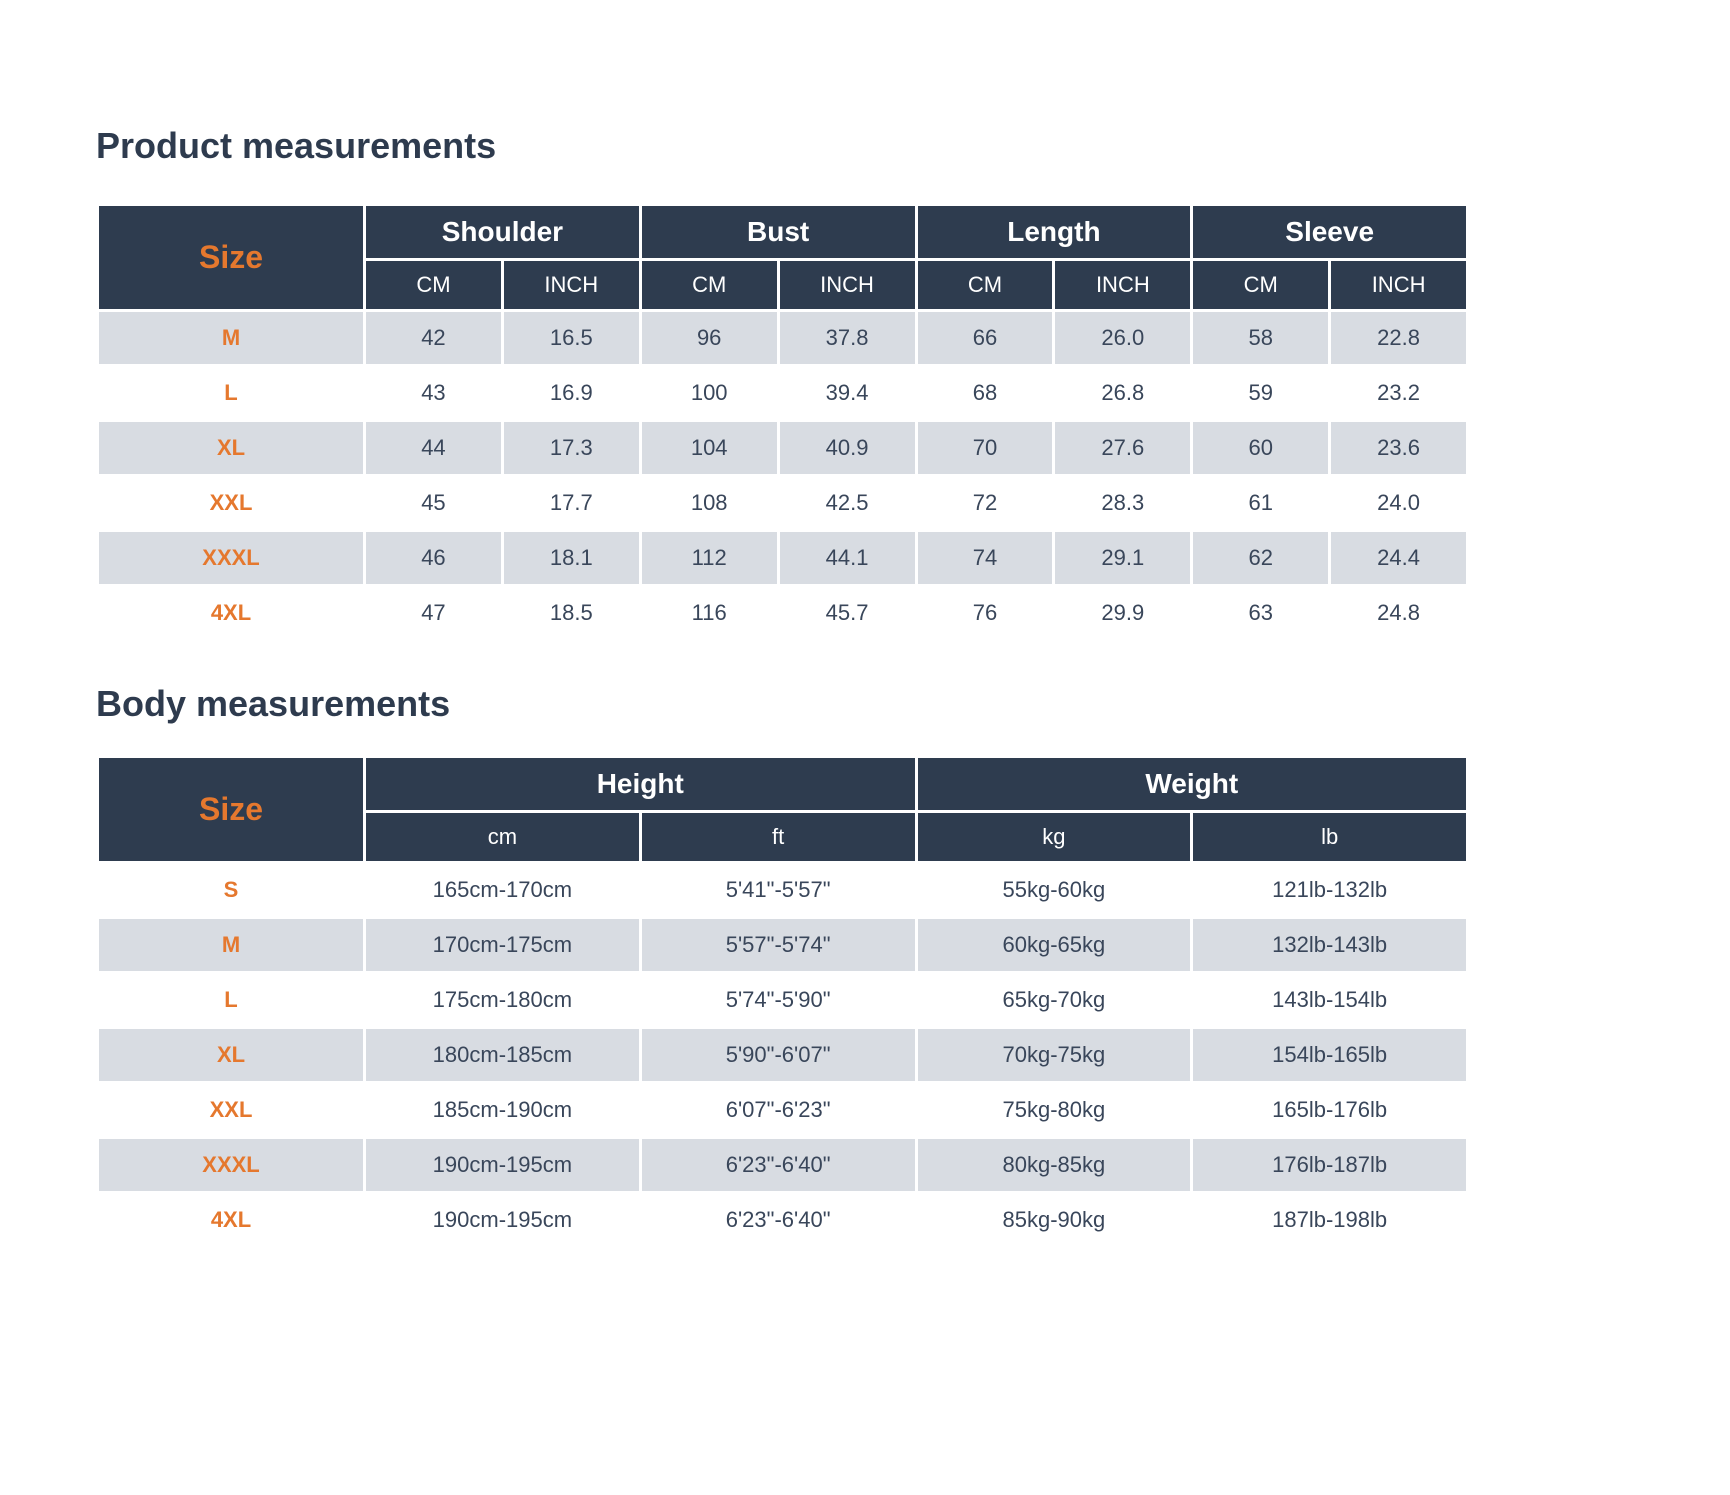  Describe the element at coordinates (1192, 784) in the screenshot. I see `group-header-weight: Weight` at that location.